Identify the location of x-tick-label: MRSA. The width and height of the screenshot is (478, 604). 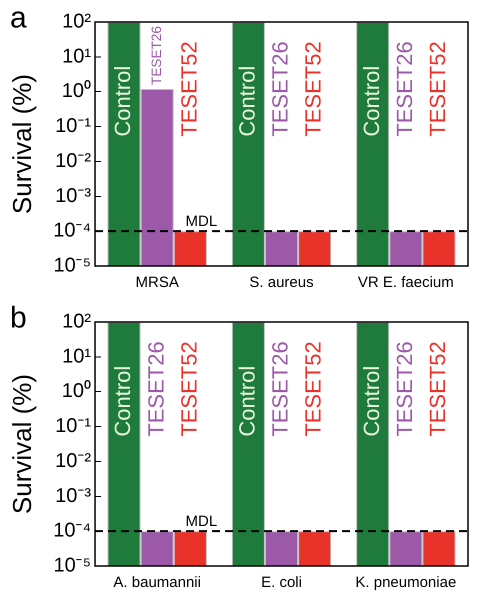
(157, 283).